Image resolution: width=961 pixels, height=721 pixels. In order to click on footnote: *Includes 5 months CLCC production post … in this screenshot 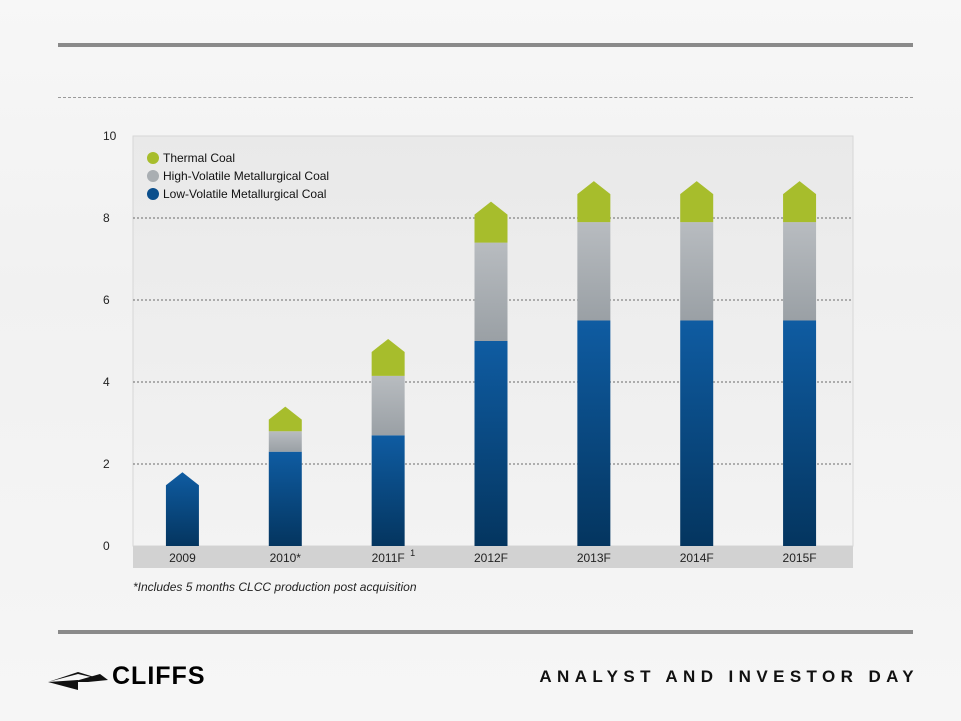, I will do `click(275, 587)`.